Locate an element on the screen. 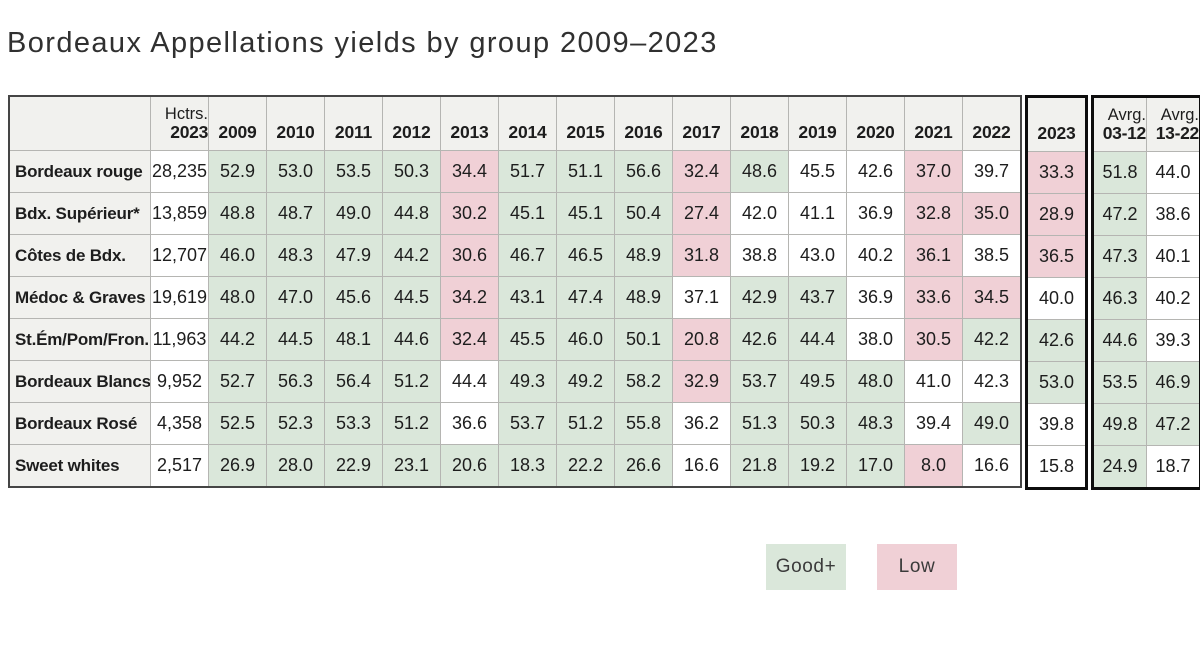 Image resolution: width=1200 pixels, height=670 pixels. avg-header-1-line2: 03-12 is located at coordinates (1124, 133).